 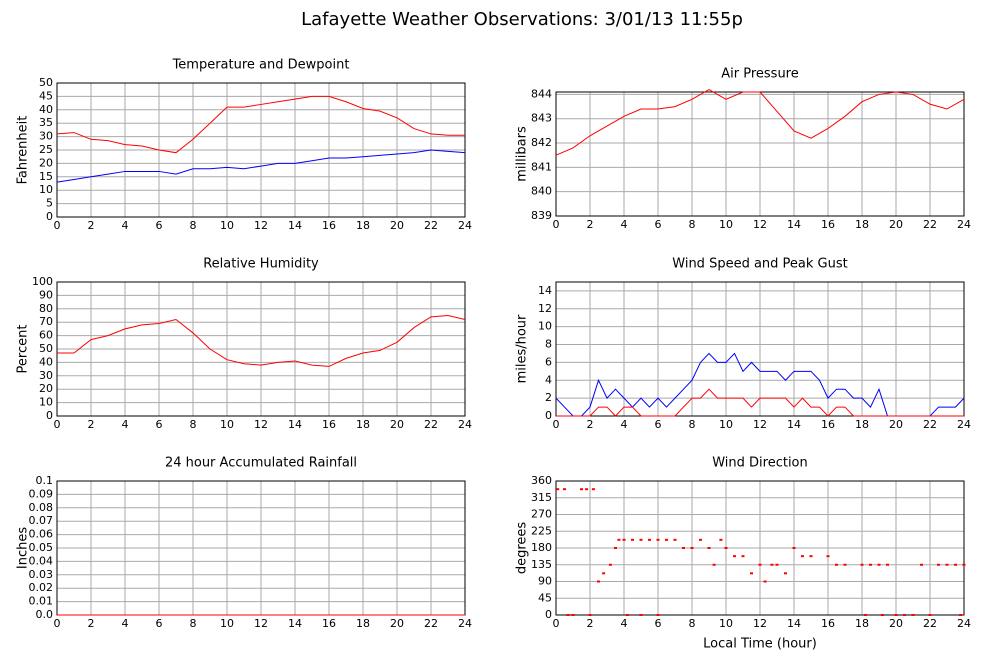 What do you see at coordinates (23, 548) in the screenshot?
I see `y-axis-label: Inches` at bounding box center [23, 548].